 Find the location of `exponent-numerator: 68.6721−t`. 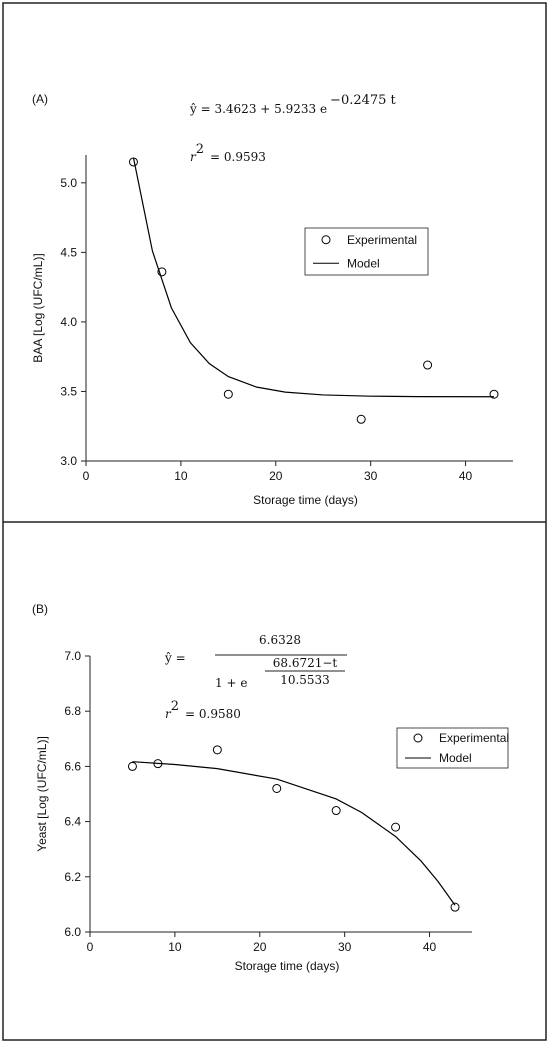

exponent-numerator: 68.6721−t is located at coordinates (305, 663).